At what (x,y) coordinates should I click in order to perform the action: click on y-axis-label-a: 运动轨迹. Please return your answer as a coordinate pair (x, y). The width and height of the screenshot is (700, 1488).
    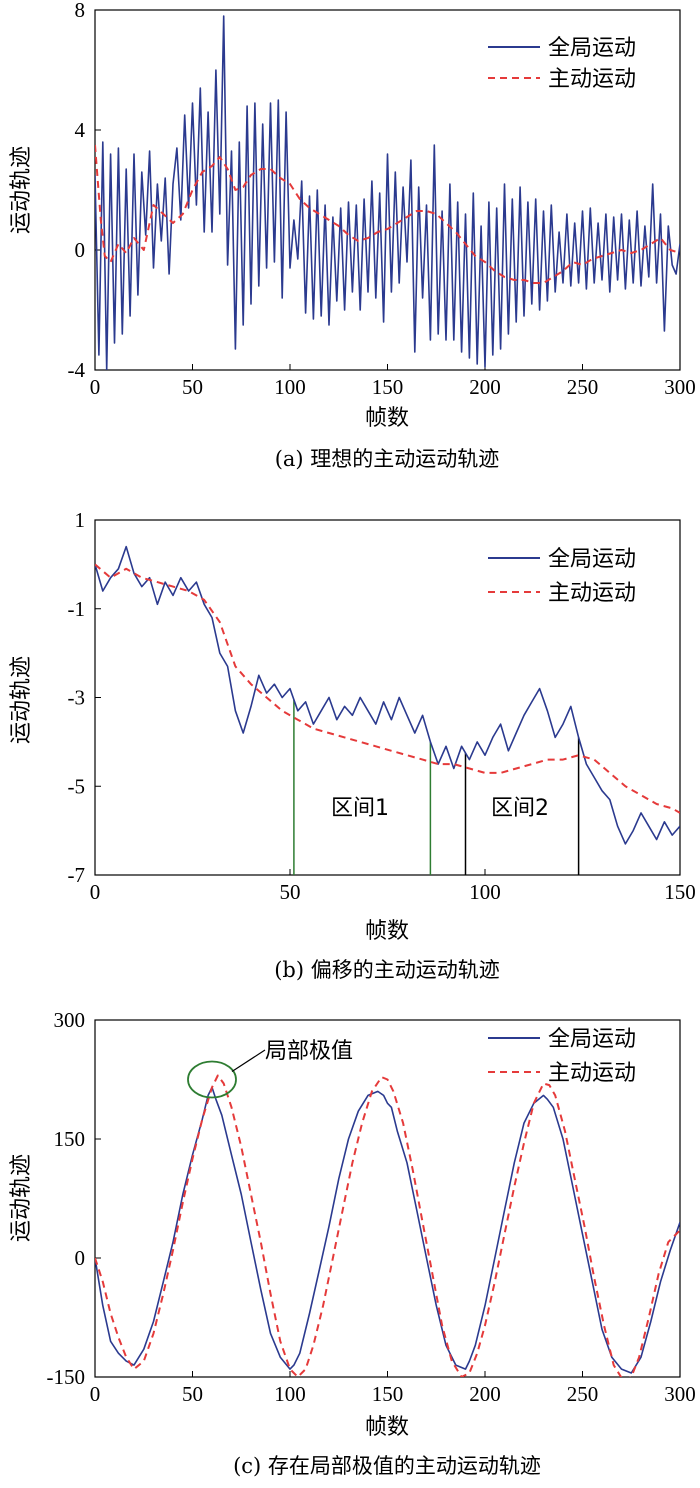
    Looking at the image, I should click on (21, 190).